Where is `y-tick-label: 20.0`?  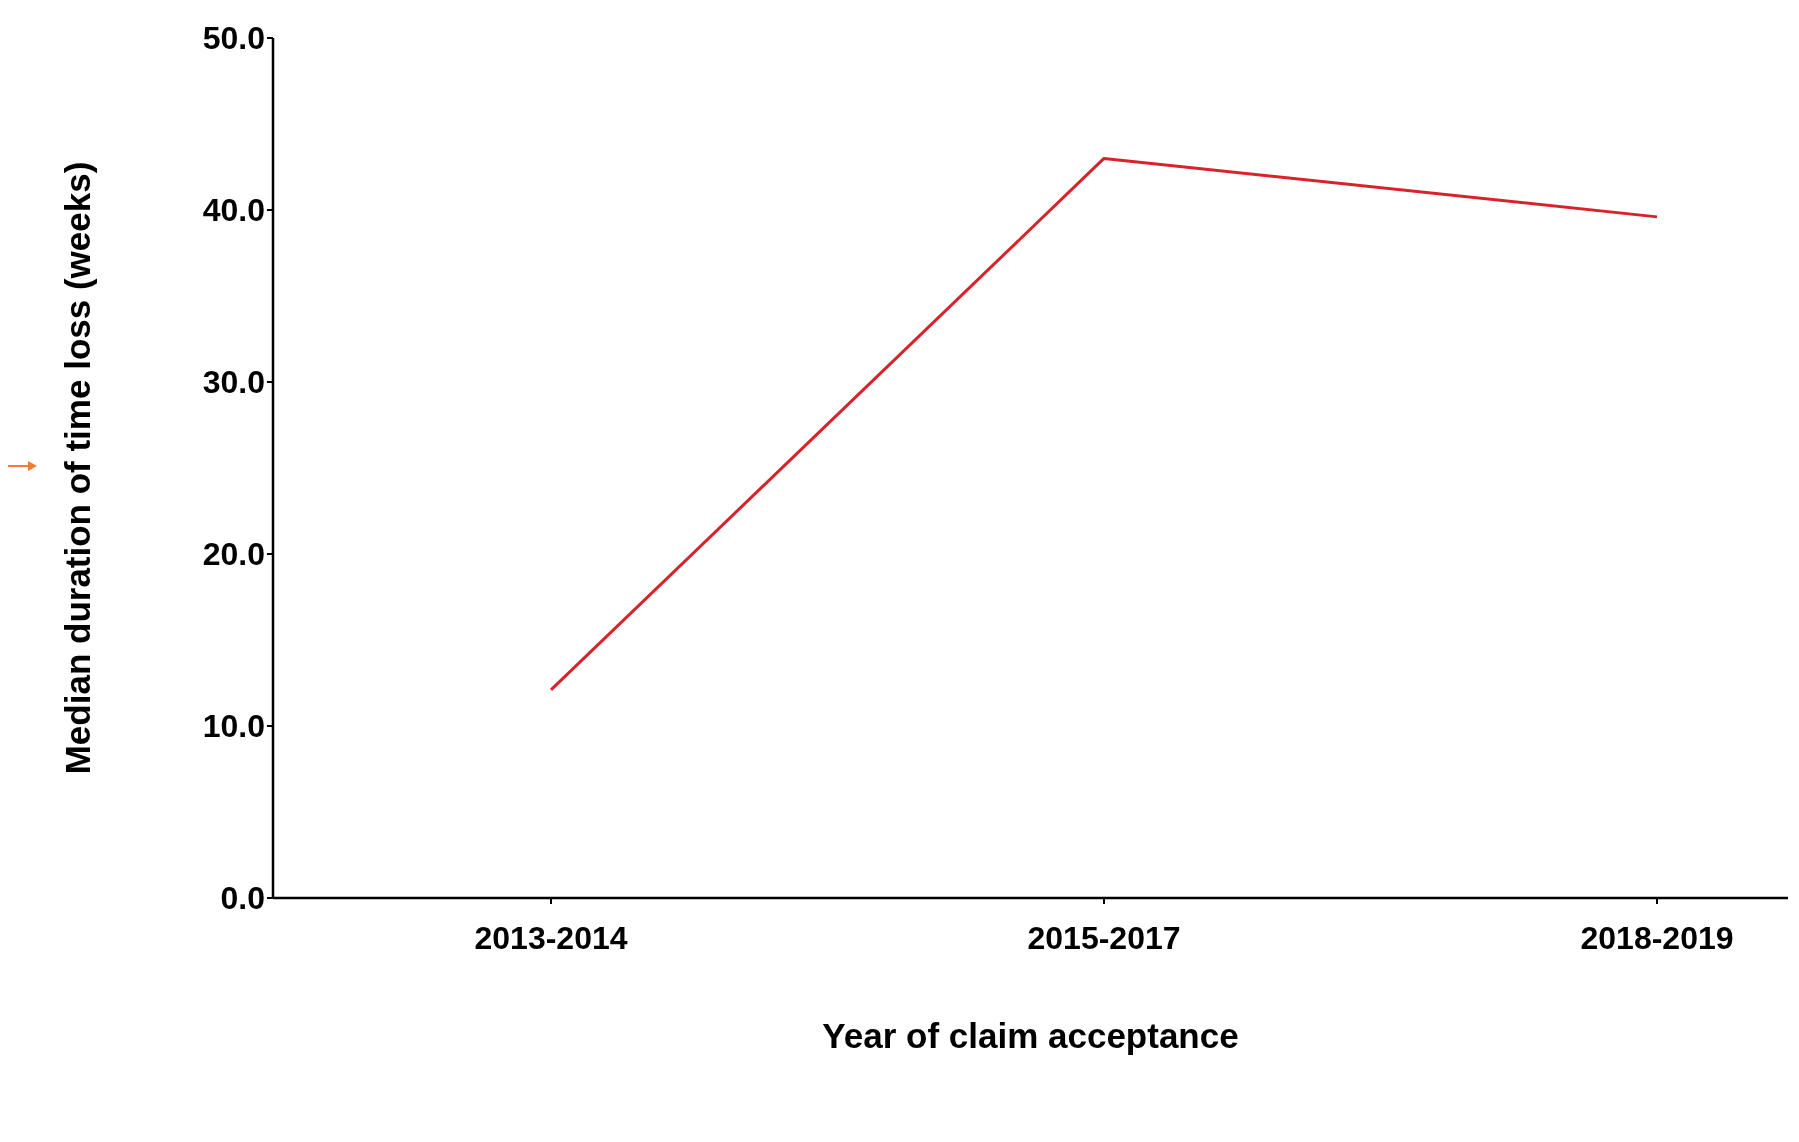 y-tick-label: 20.0 is located at coordinates (233, 554).